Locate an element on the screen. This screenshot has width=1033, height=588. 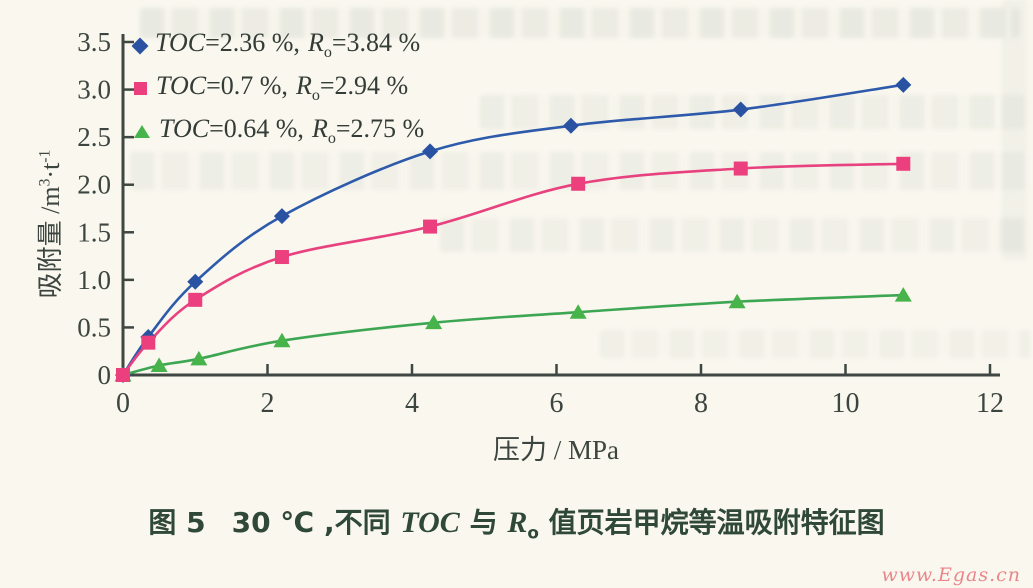
y-tick-label: 2.5 is located at coordinates (94, 137).